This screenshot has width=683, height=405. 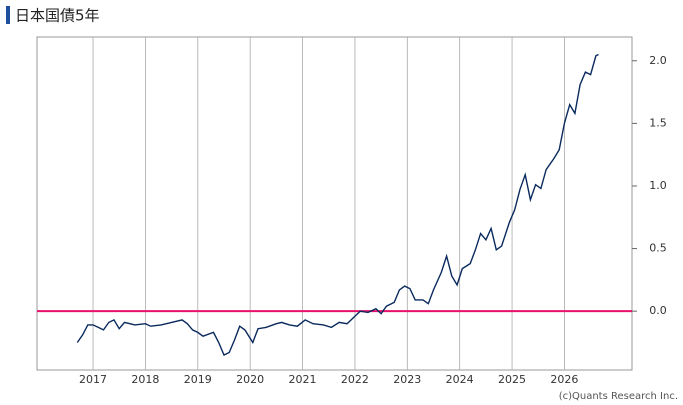 I want to click on x-tick-label: 2023, so click(x=407, y=379).